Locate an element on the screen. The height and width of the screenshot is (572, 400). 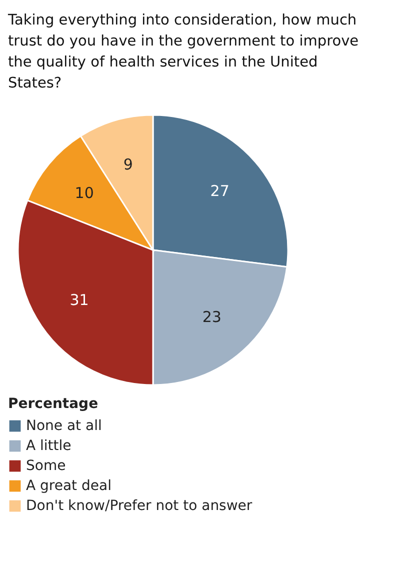
data-label: 10 is located at coordinates (84, 193).